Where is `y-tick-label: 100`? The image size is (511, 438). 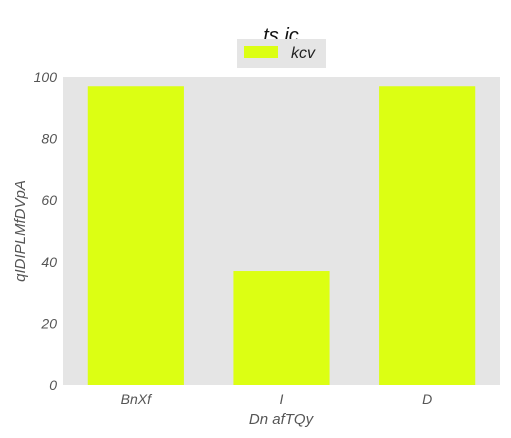 y-tick-label: 100 is located at coordinates (46, 77).